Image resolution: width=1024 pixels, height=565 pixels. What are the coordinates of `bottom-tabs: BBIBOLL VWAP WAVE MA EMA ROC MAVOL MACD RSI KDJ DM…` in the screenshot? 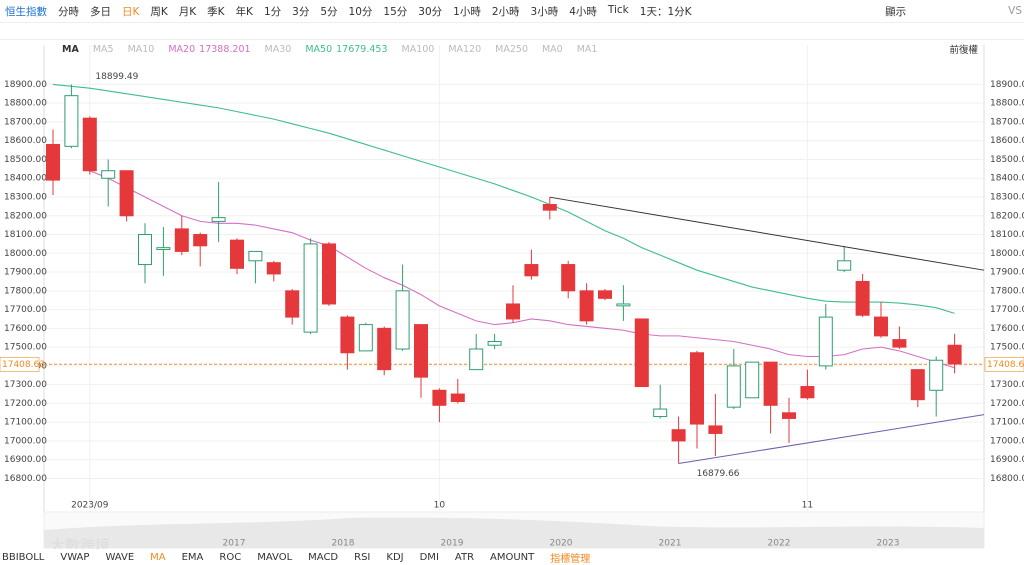 It's located at (512, 557).